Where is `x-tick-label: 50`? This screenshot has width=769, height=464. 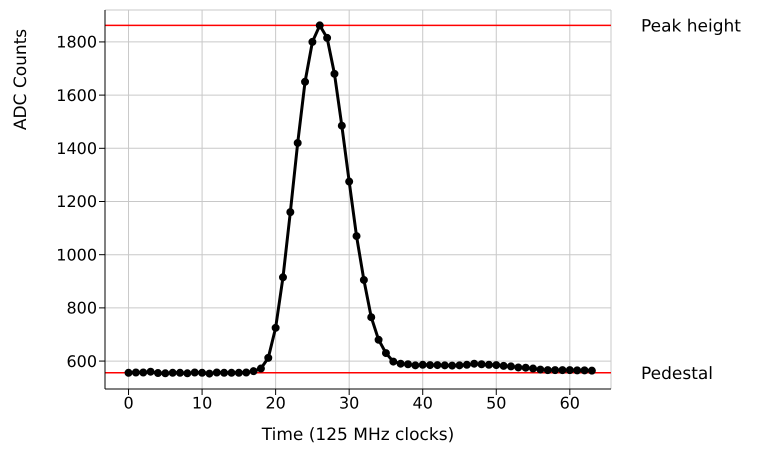
x-tick-label: 50 is located at coordinates (496, 402).